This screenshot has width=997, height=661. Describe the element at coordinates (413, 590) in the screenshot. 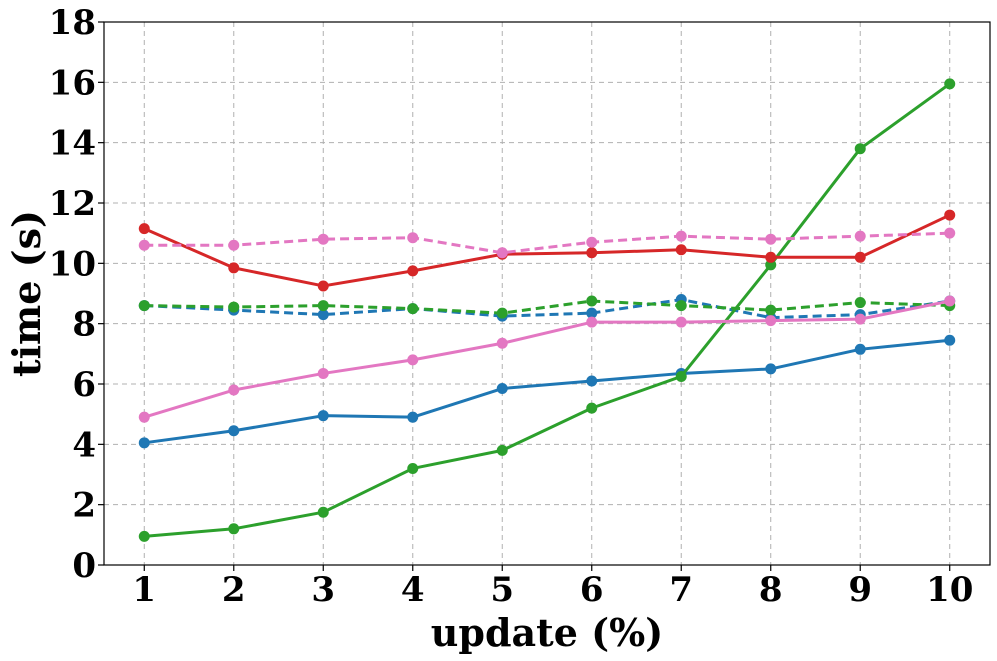

I see `x-tick-label: 4` at that location.